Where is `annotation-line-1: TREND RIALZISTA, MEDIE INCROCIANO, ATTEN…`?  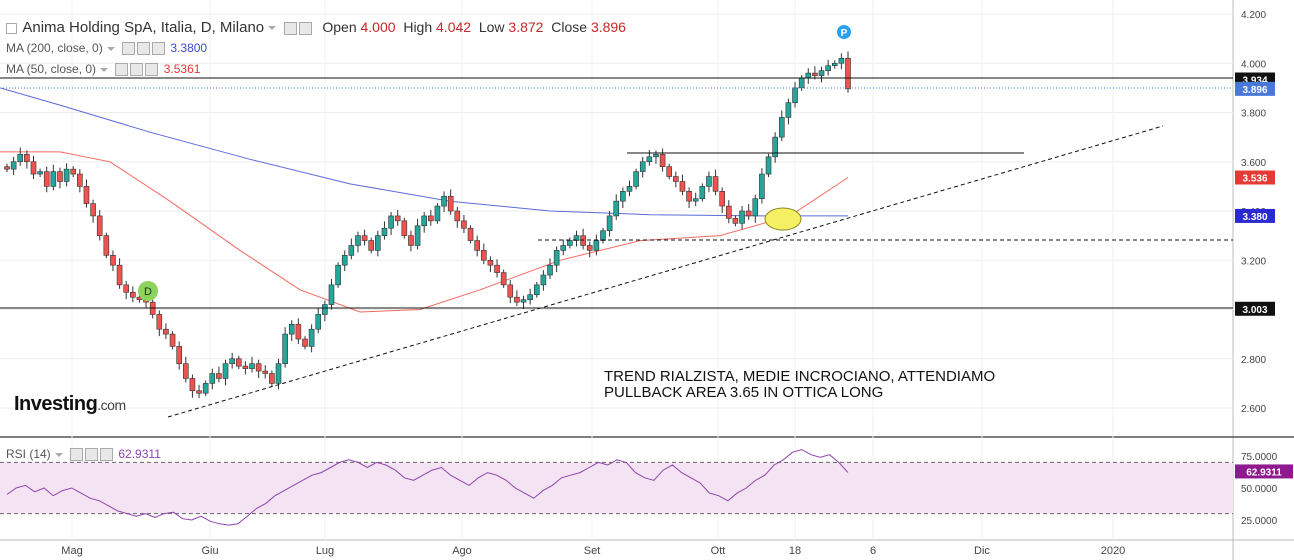
annotation-line-1: TREND RIALZISTA, MEDIE INCROCIANO, ATTEN… is located at coordinates (800, 376).